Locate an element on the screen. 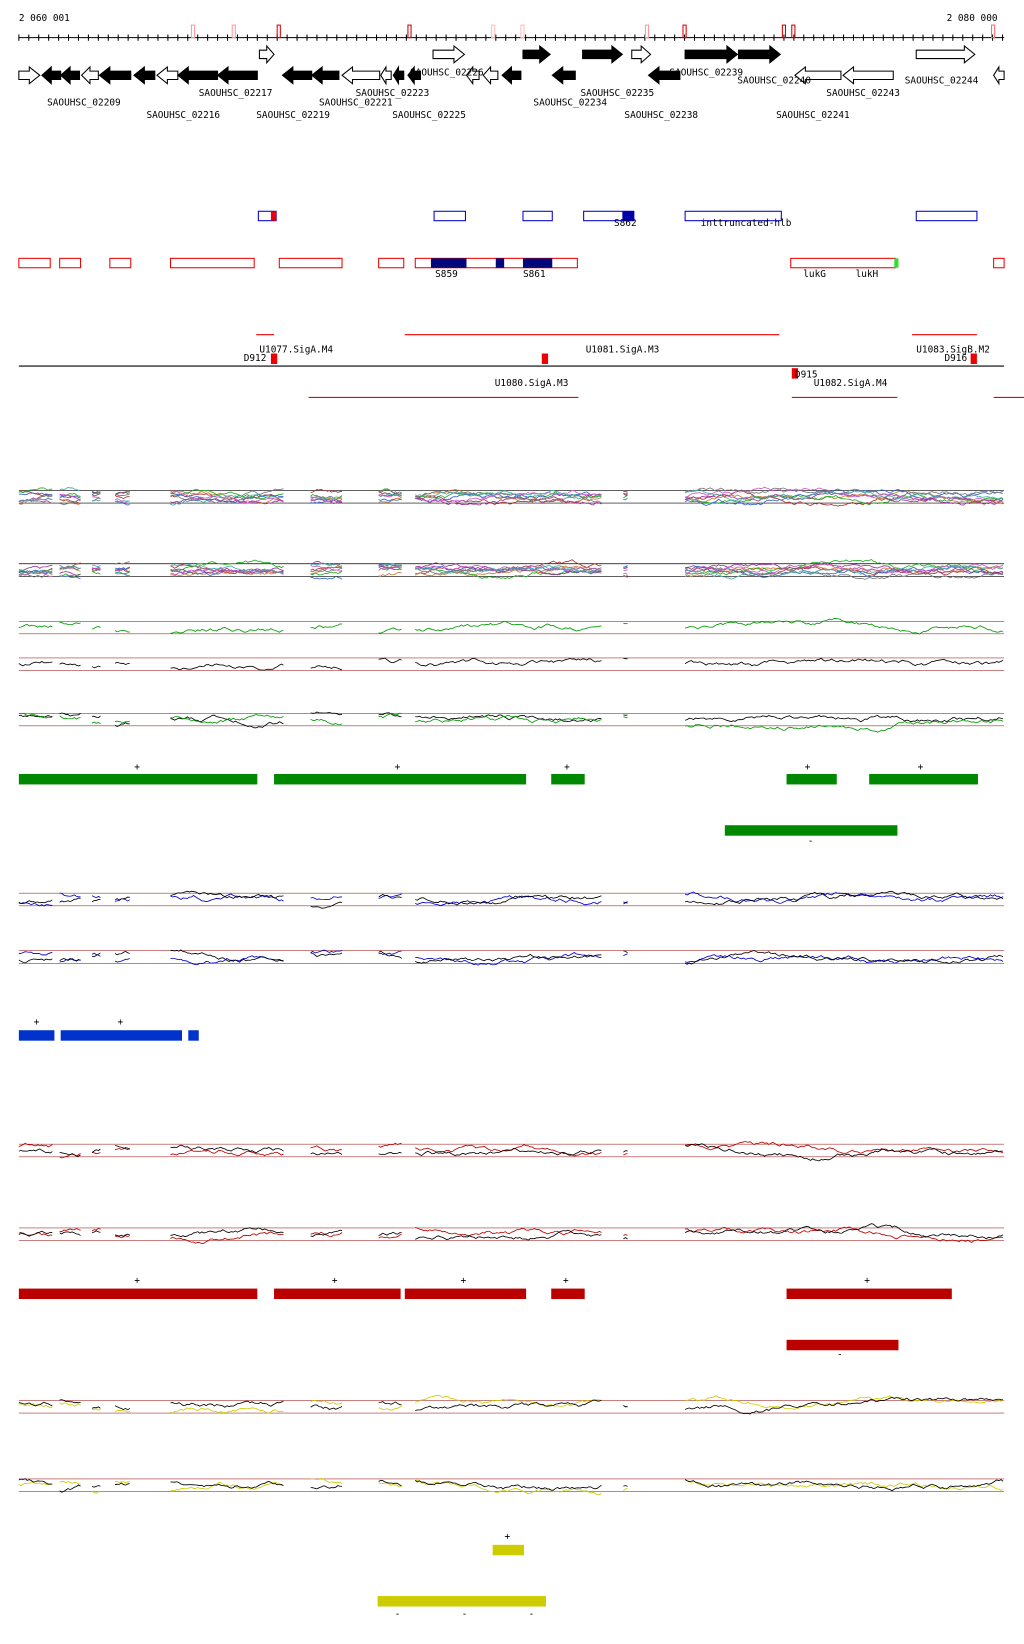  axis-end: 2 080 000 is located at coordinates (972, 18).